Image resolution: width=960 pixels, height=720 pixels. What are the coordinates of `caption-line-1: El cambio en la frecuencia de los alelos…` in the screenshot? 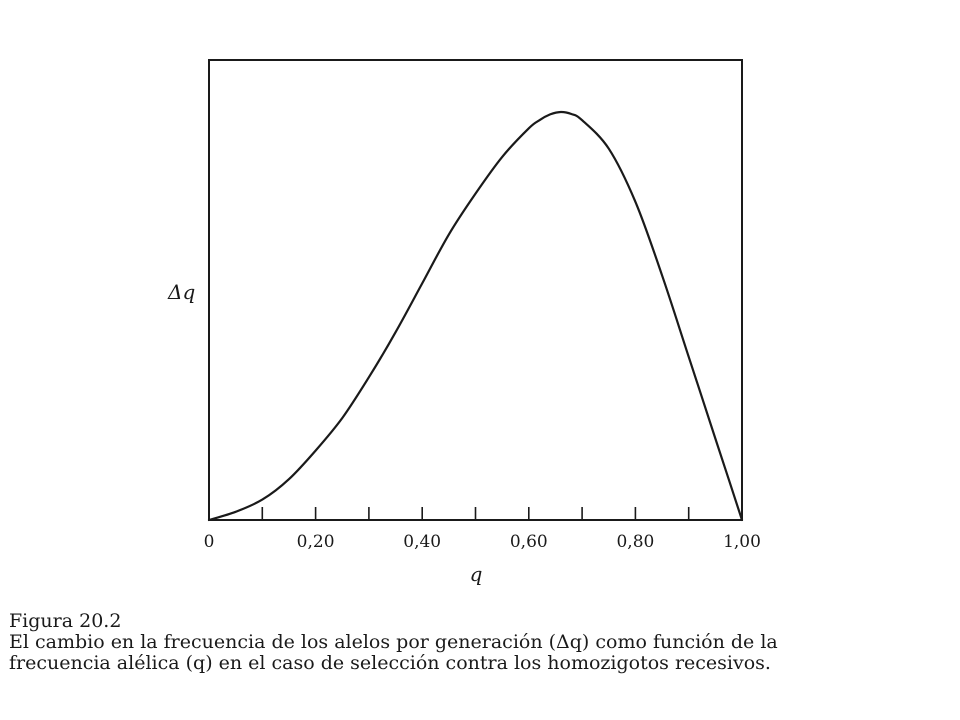 It's located at (393, 642).